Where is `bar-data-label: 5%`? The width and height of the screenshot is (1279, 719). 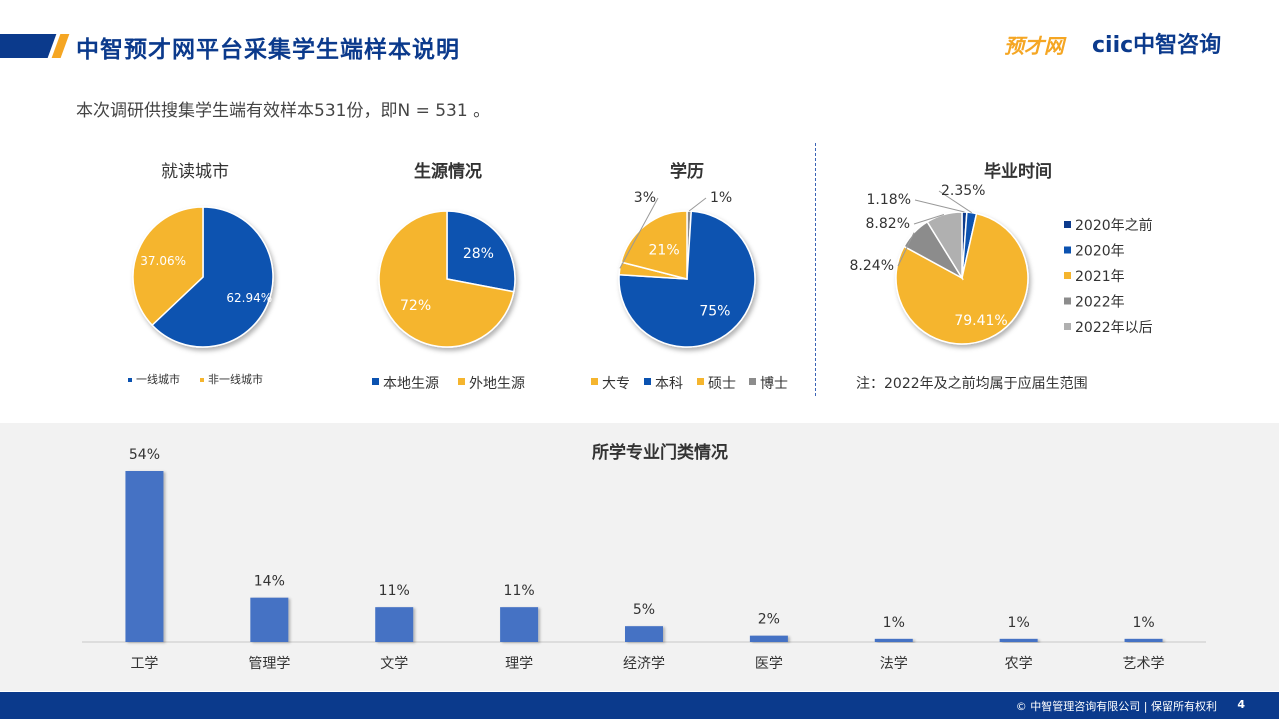 bar-data-label: 5% is located at coordinates (644, 610).